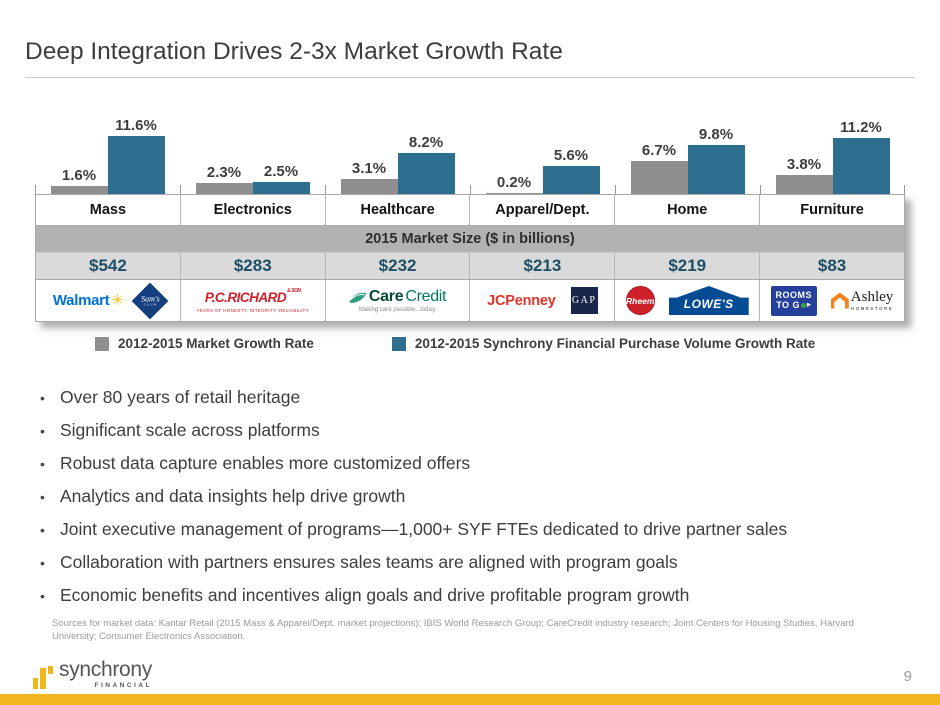 The image size is (940, 705). Describe the element at coordinates (659, 150) in the screenshot. I see `bar-value-label: 6.7%` at that location.